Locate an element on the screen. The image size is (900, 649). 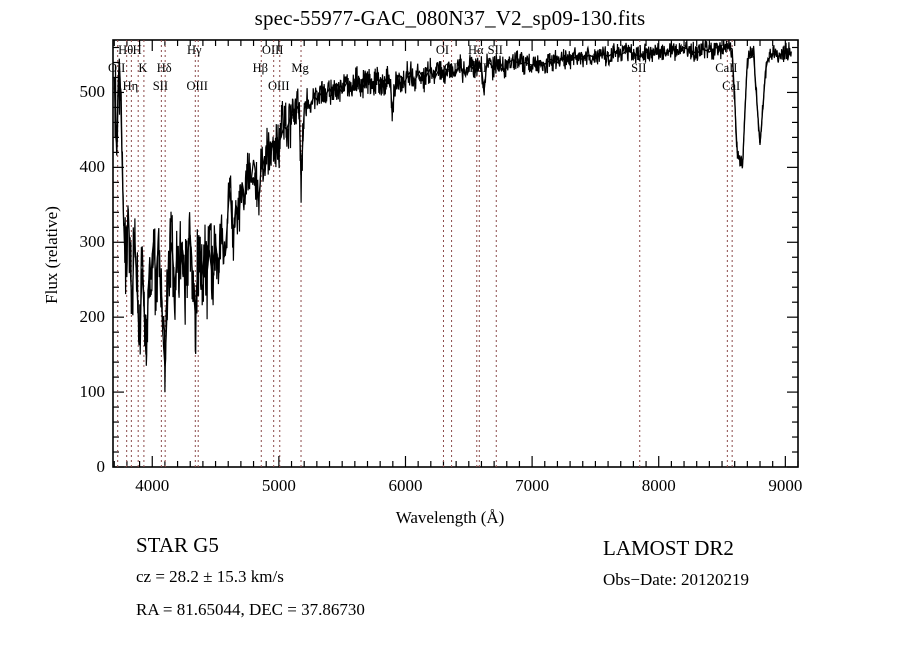
redshift-text: cz = 28.2 ± 15.3 km/s is located at coordinates (210, 576).